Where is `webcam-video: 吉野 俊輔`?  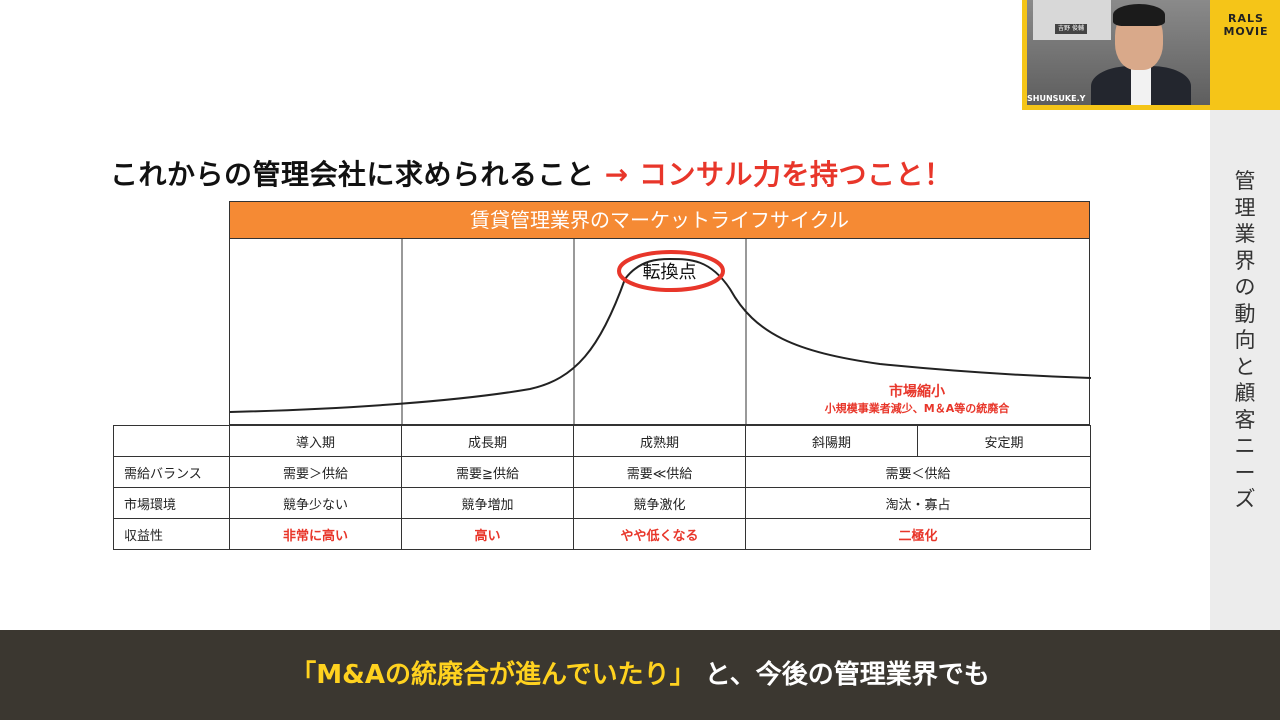 webcam-video: 吉野 俊輔 is located at coordinates (1118, 52).